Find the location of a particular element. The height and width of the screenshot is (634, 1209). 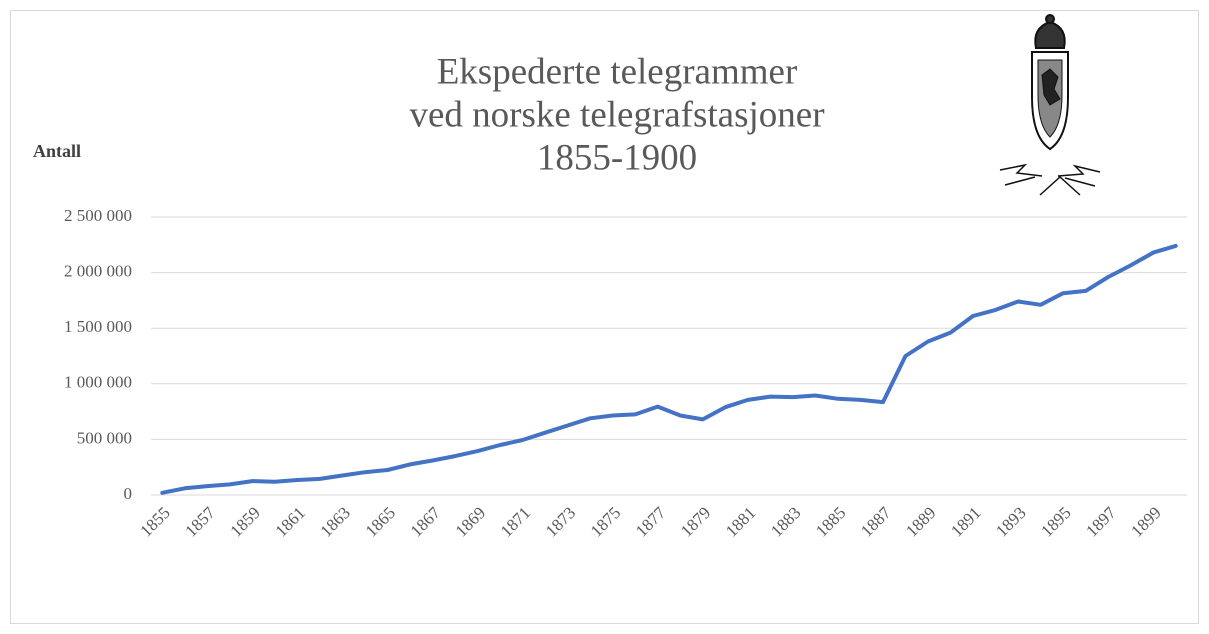

emblem is located at coordinates (1050, 105).